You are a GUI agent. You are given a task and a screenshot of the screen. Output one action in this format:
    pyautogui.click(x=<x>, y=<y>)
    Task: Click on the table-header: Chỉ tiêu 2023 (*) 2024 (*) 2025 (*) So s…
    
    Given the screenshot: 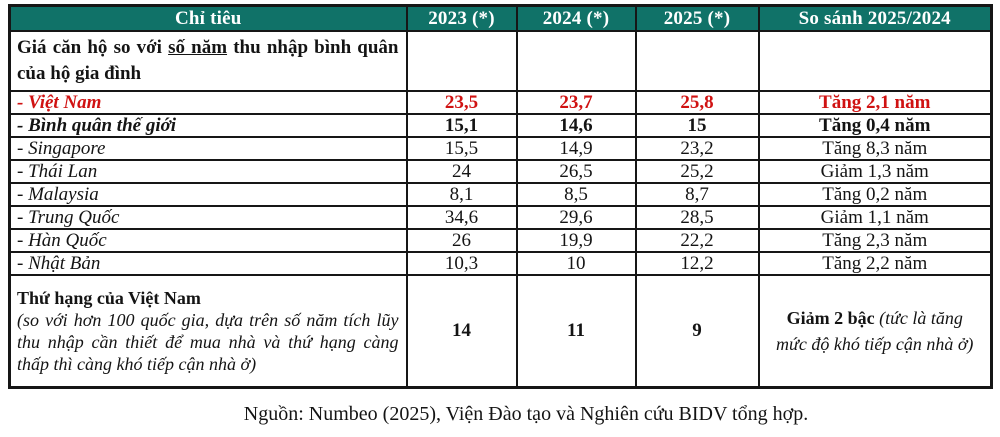 What is the action you would take?
    pyautogui.click(x=500, y=18)
    